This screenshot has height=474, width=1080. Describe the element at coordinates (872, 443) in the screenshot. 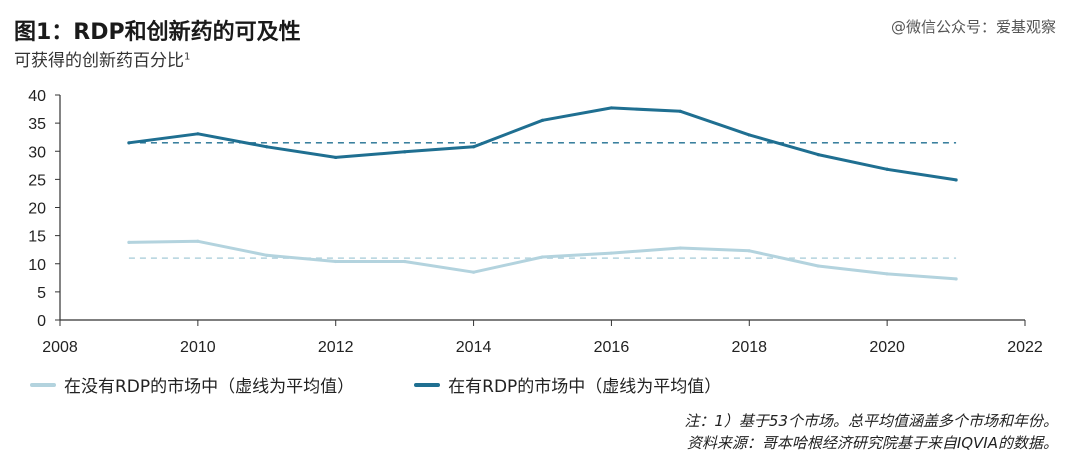

I see `footnote-line-2: 资料来源：哥本哈根经济研究院基于来自IQVIA的数据。` at that location.